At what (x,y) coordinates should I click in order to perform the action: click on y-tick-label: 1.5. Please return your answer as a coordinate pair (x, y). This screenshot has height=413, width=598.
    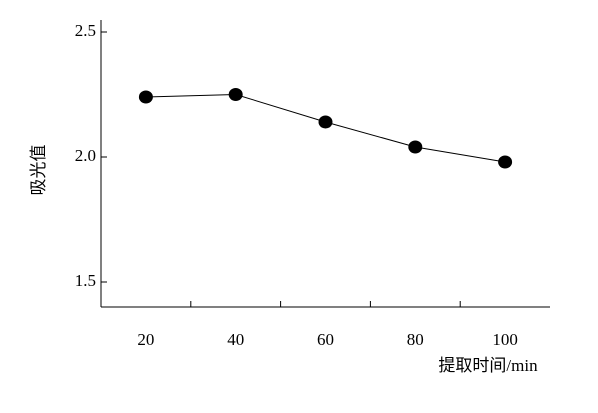
    Looking at the image, I should click on (85, 280).